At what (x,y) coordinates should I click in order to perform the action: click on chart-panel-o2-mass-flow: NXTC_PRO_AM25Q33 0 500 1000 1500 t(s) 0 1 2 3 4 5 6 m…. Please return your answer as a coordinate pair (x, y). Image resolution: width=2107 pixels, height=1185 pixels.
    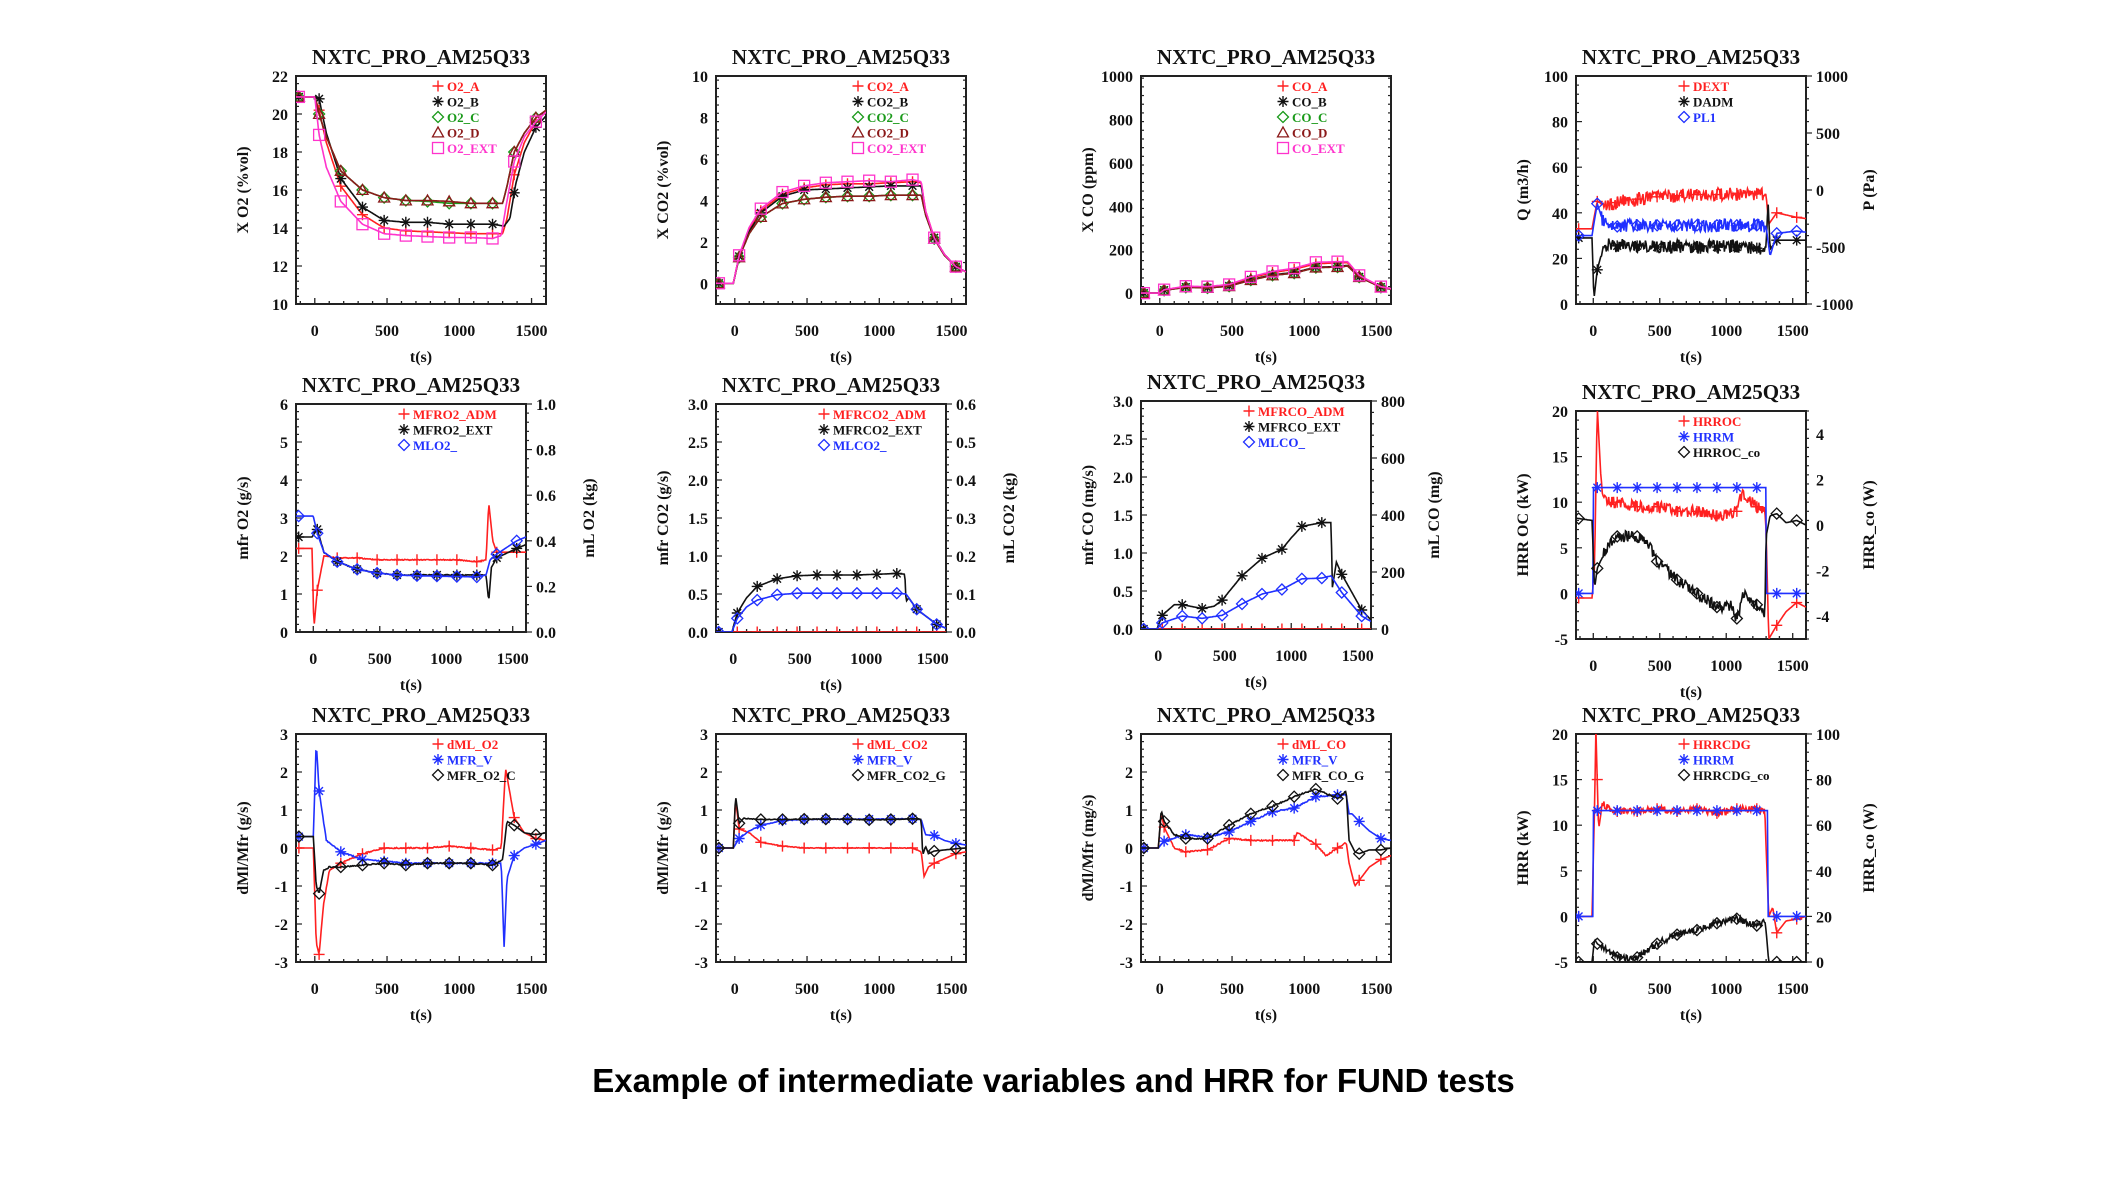
    Looking at the image, I should click on (425, 531).